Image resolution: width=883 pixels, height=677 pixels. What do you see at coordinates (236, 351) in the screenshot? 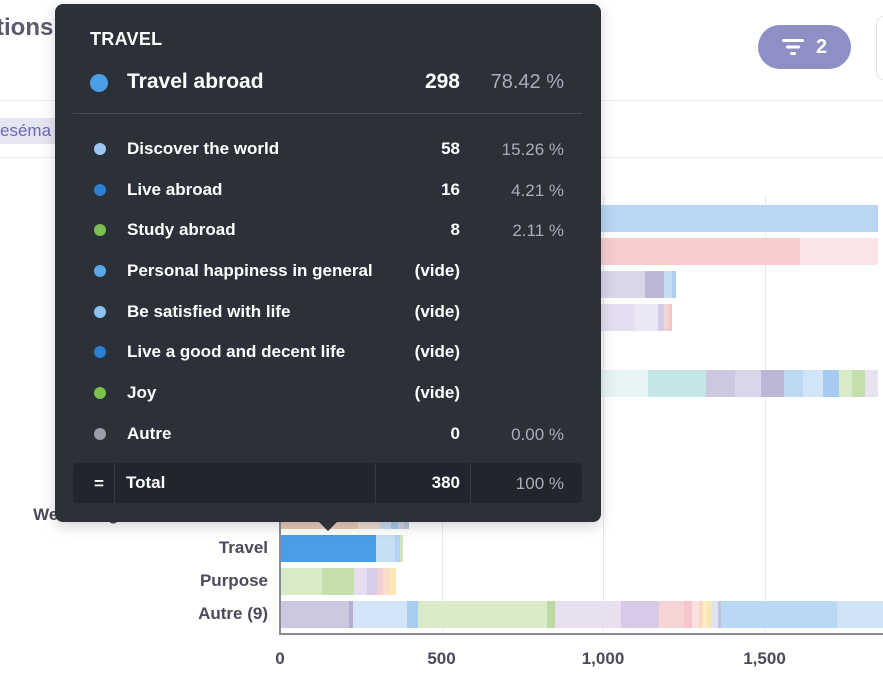
I see `tooltip-row-label: Live a good and decent life` at bounding box center [236, 351].